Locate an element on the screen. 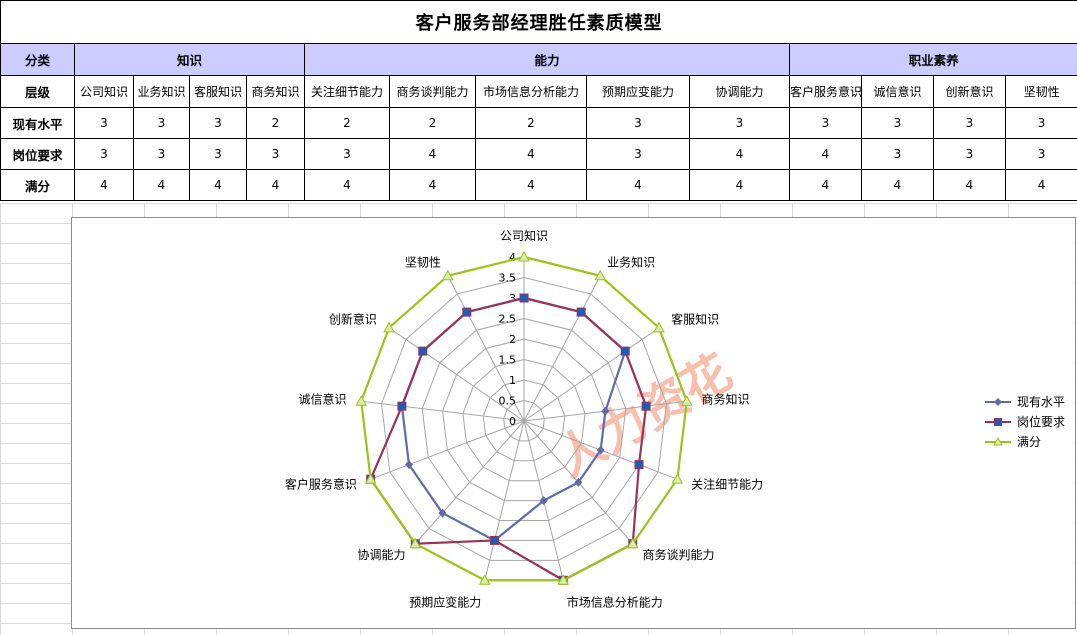 Image resolution: width=1077 pixels, height=635 pixels. level-cell: 商务谈判能力 is located at coordinates (432, 91).